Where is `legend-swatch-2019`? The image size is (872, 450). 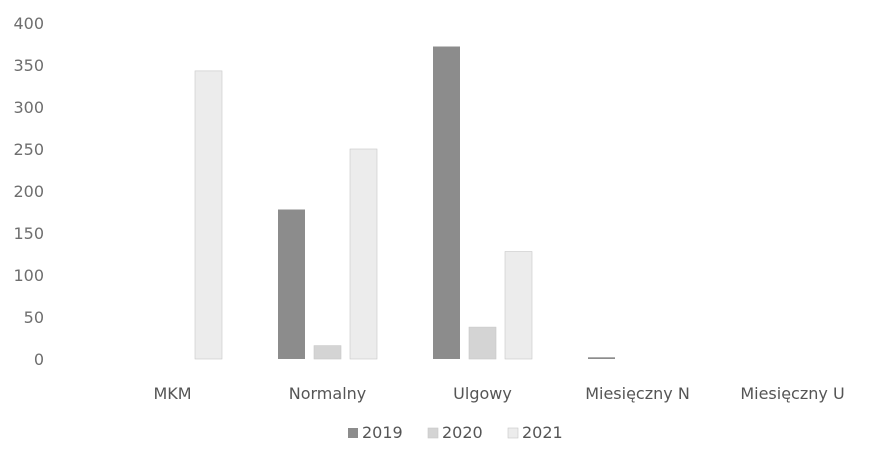 legend-swatch-2019 is located at coordinates (353, 433).